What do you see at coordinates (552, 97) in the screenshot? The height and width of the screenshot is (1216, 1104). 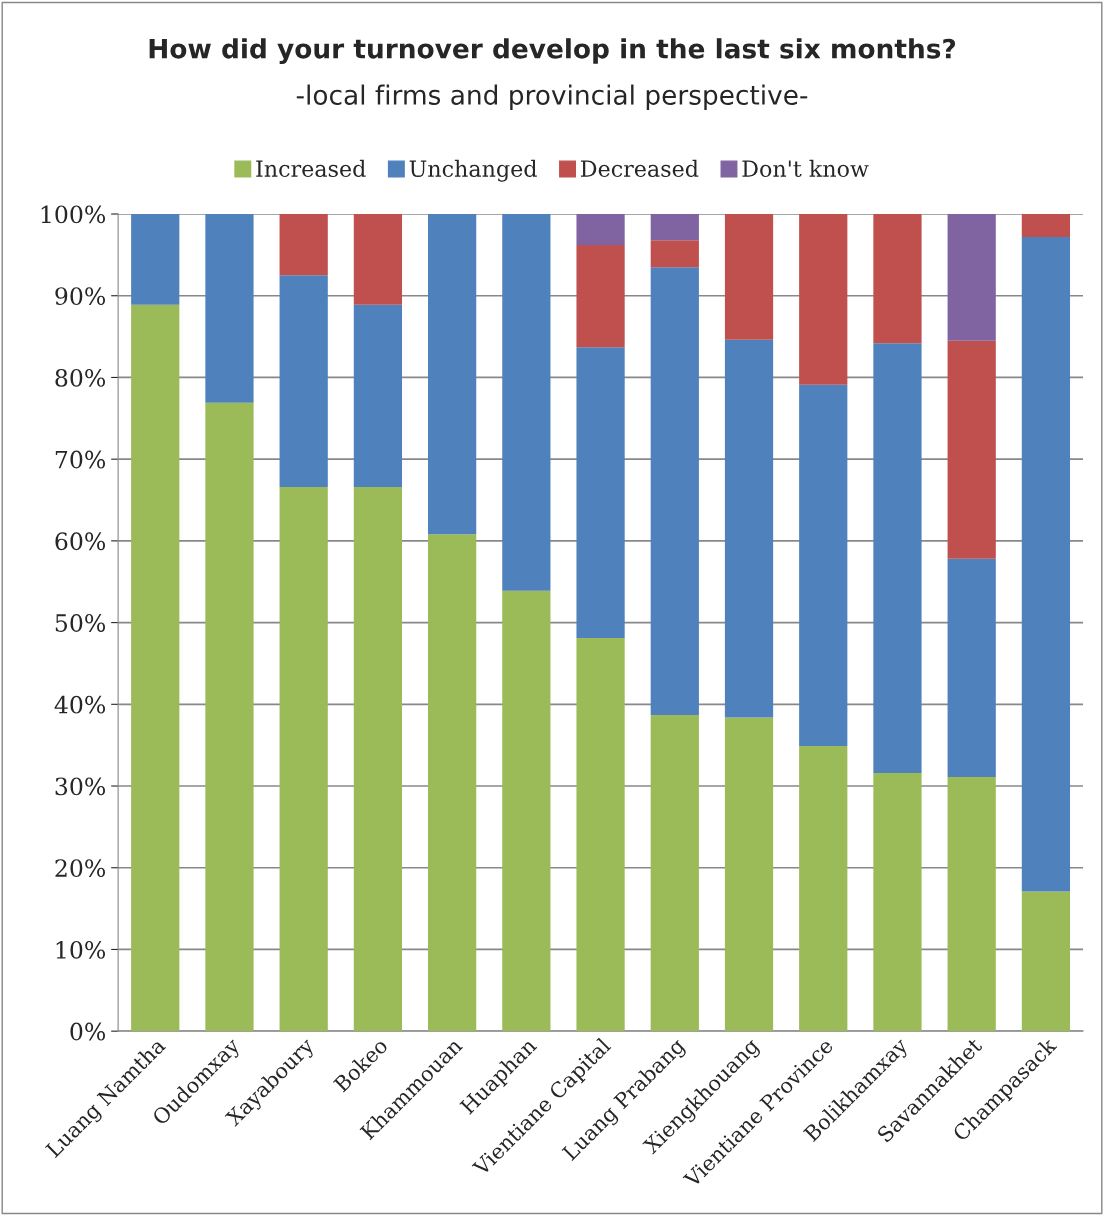 I see `chart-subtitle: -local firms and provincial perspective-` at bounding box center [552, 97].